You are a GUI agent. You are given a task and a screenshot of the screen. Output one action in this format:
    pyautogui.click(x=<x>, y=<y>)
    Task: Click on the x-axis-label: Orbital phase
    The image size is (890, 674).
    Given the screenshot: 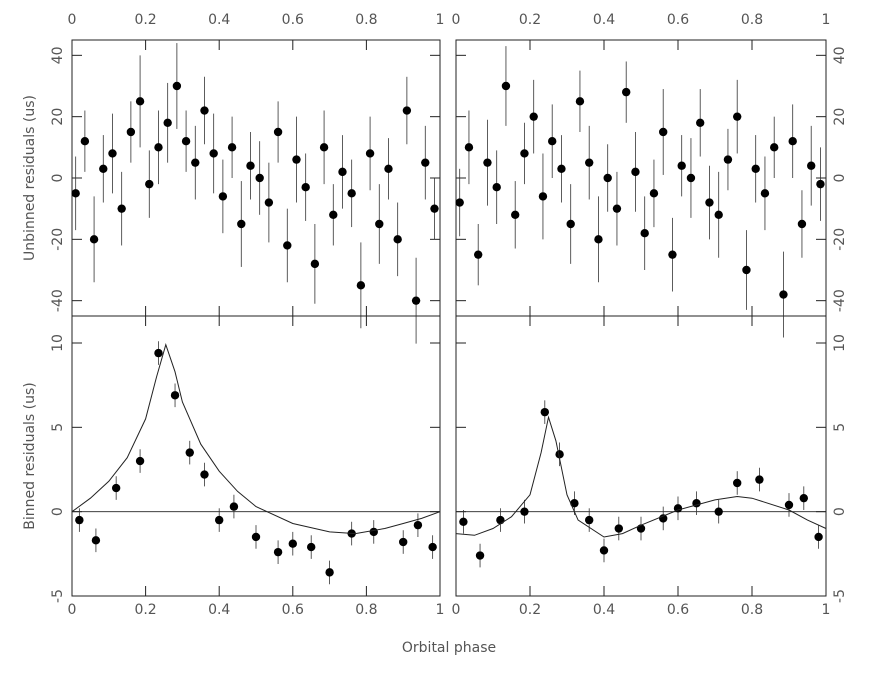 What is the action you would take?
    pyautogui.click(x=449, y=648)
    